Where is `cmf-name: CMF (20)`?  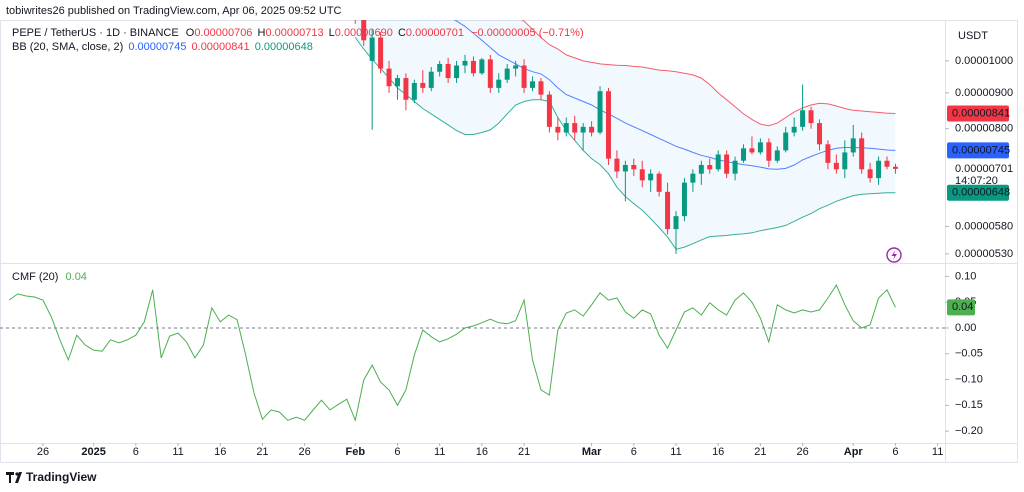 cmf-name: CMF (20) is located at coordinates (35, 277).